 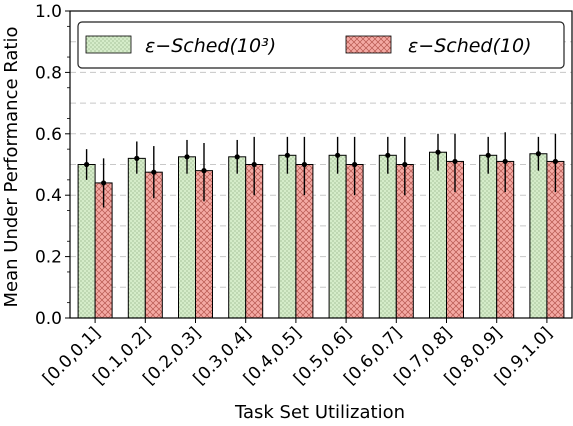 I want to click on legend-frame, so click(x=321, y=45).